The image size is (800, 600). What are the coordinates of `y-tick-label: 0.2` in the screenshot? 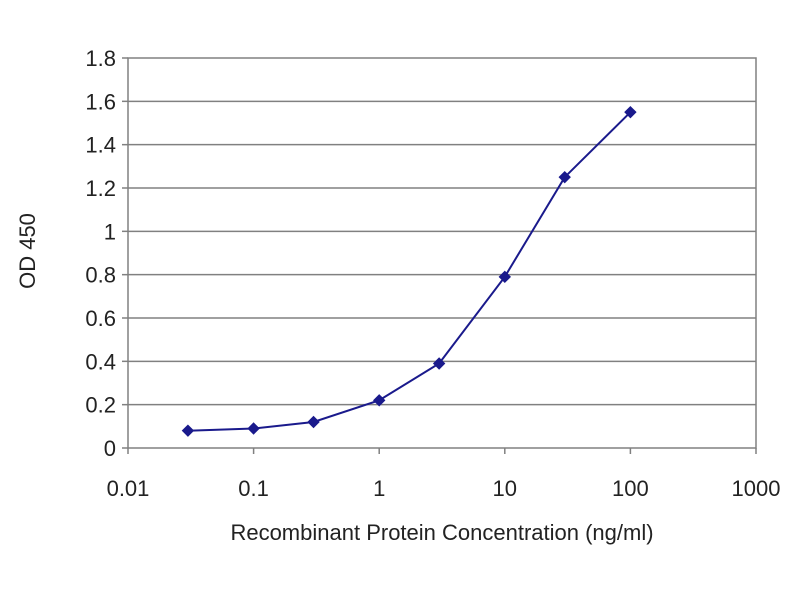 It's located at (100, 405).